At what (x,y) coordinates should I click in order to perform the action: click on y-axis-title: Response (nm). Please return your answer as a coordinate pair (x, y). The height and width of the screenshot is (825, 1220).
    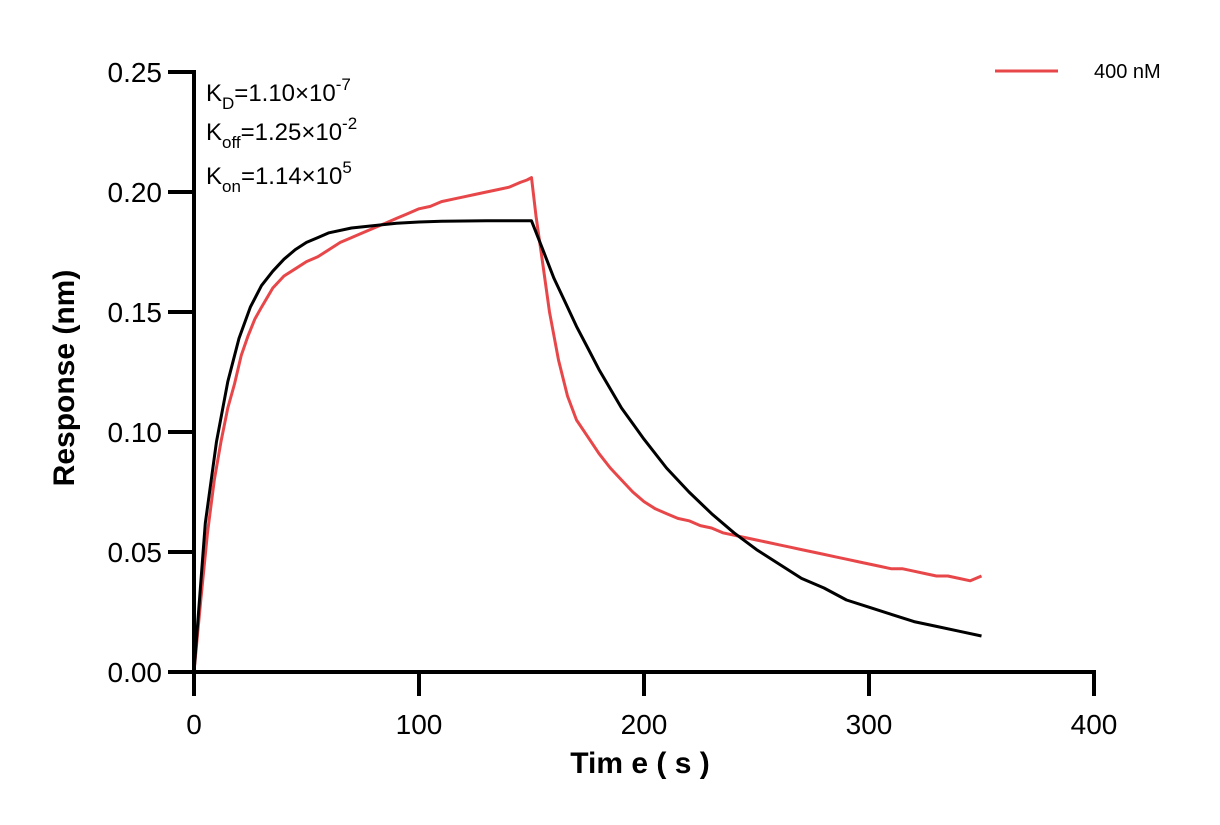
    Looking at the image, I should click on (64, 378).